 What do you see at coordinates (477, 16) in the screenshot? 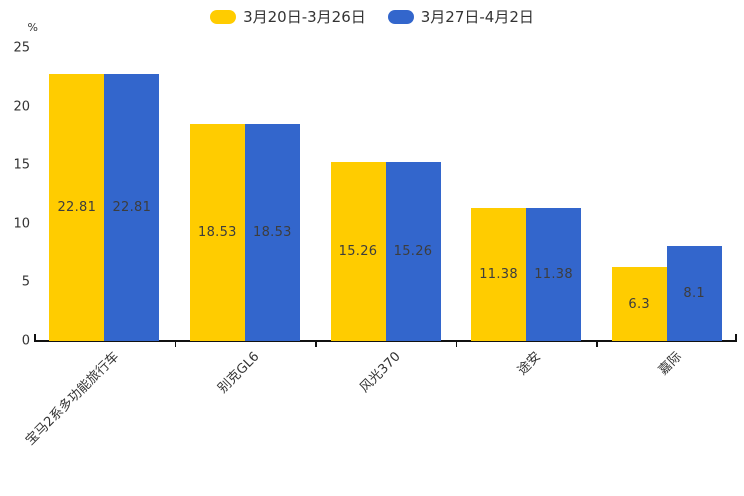
I see `legend-label: 3月27日-4月2日` at bounding box center [477, 16].